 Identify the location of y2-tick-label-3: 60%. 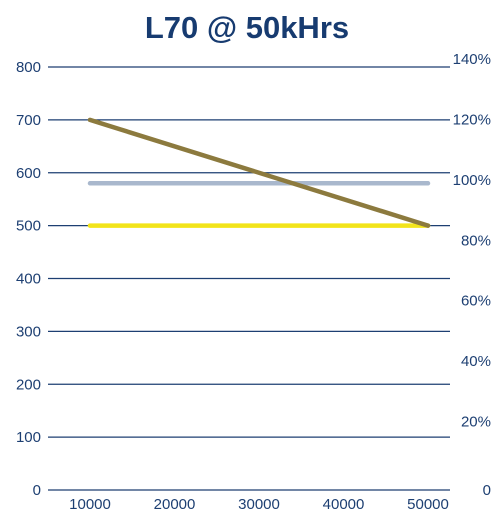
(476, 301).